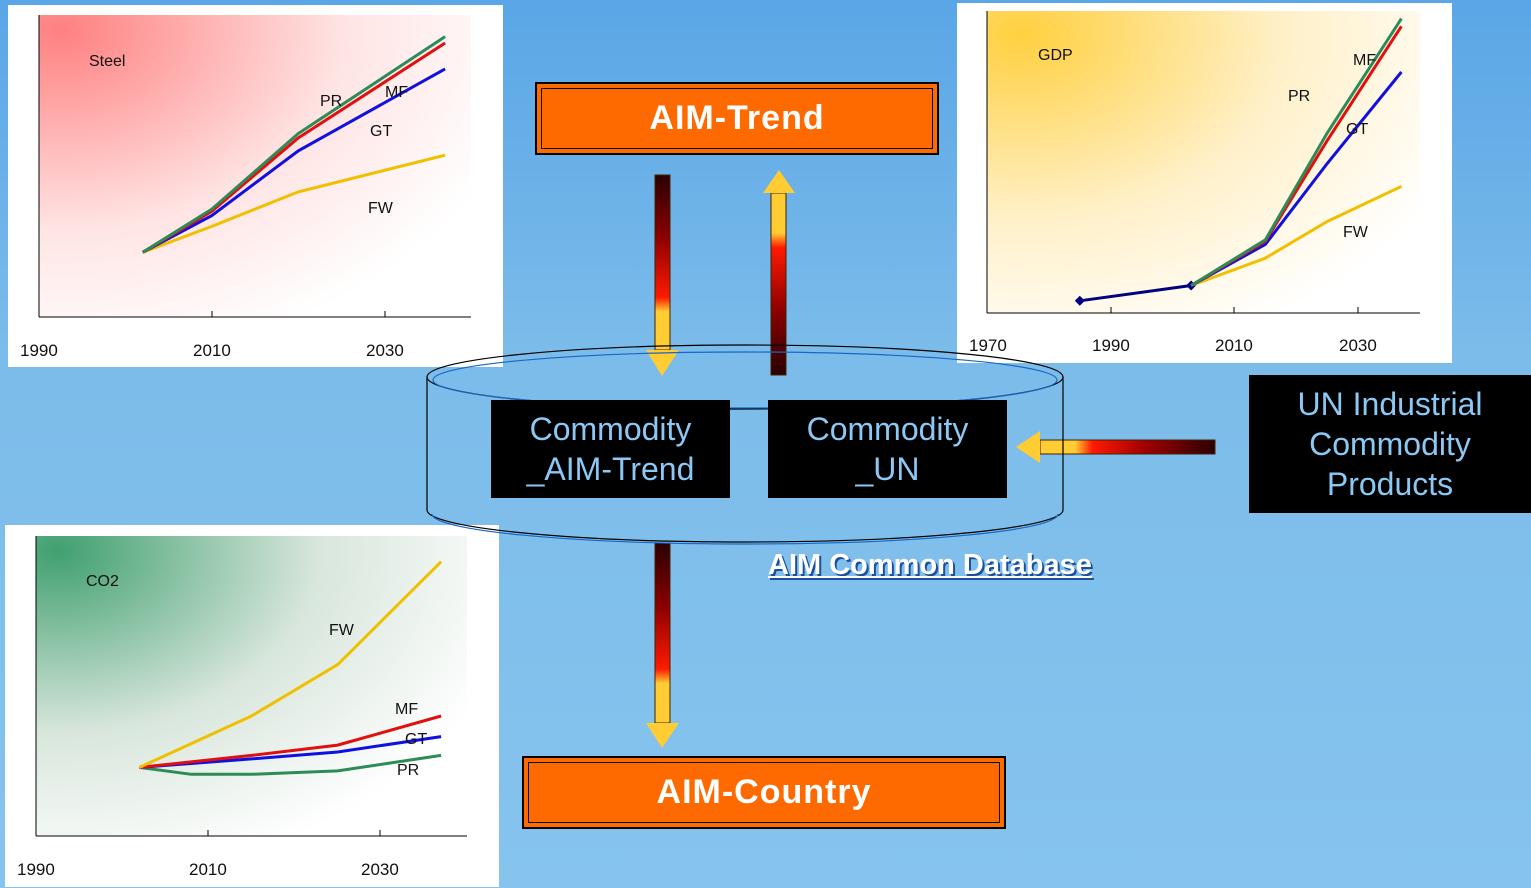  I want to click on chart-gdp-panel: GDP 1970 1990 2010 2030 PR MF GT FW, so click(1204, 183).